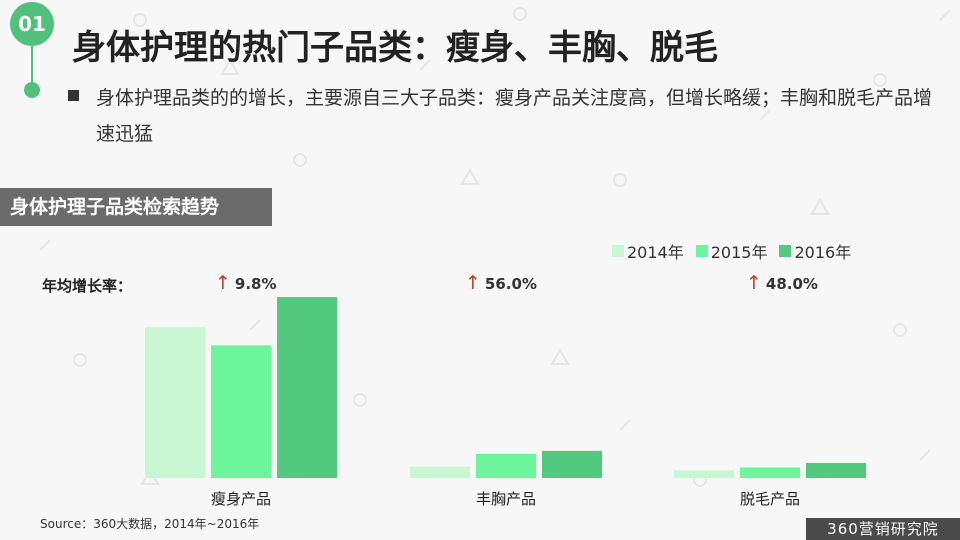 This screenshot has width=960, height=540. Describe the element at coordinates (510, 284) in the screenshot. I see `growth-value: 56.0%` at that location.